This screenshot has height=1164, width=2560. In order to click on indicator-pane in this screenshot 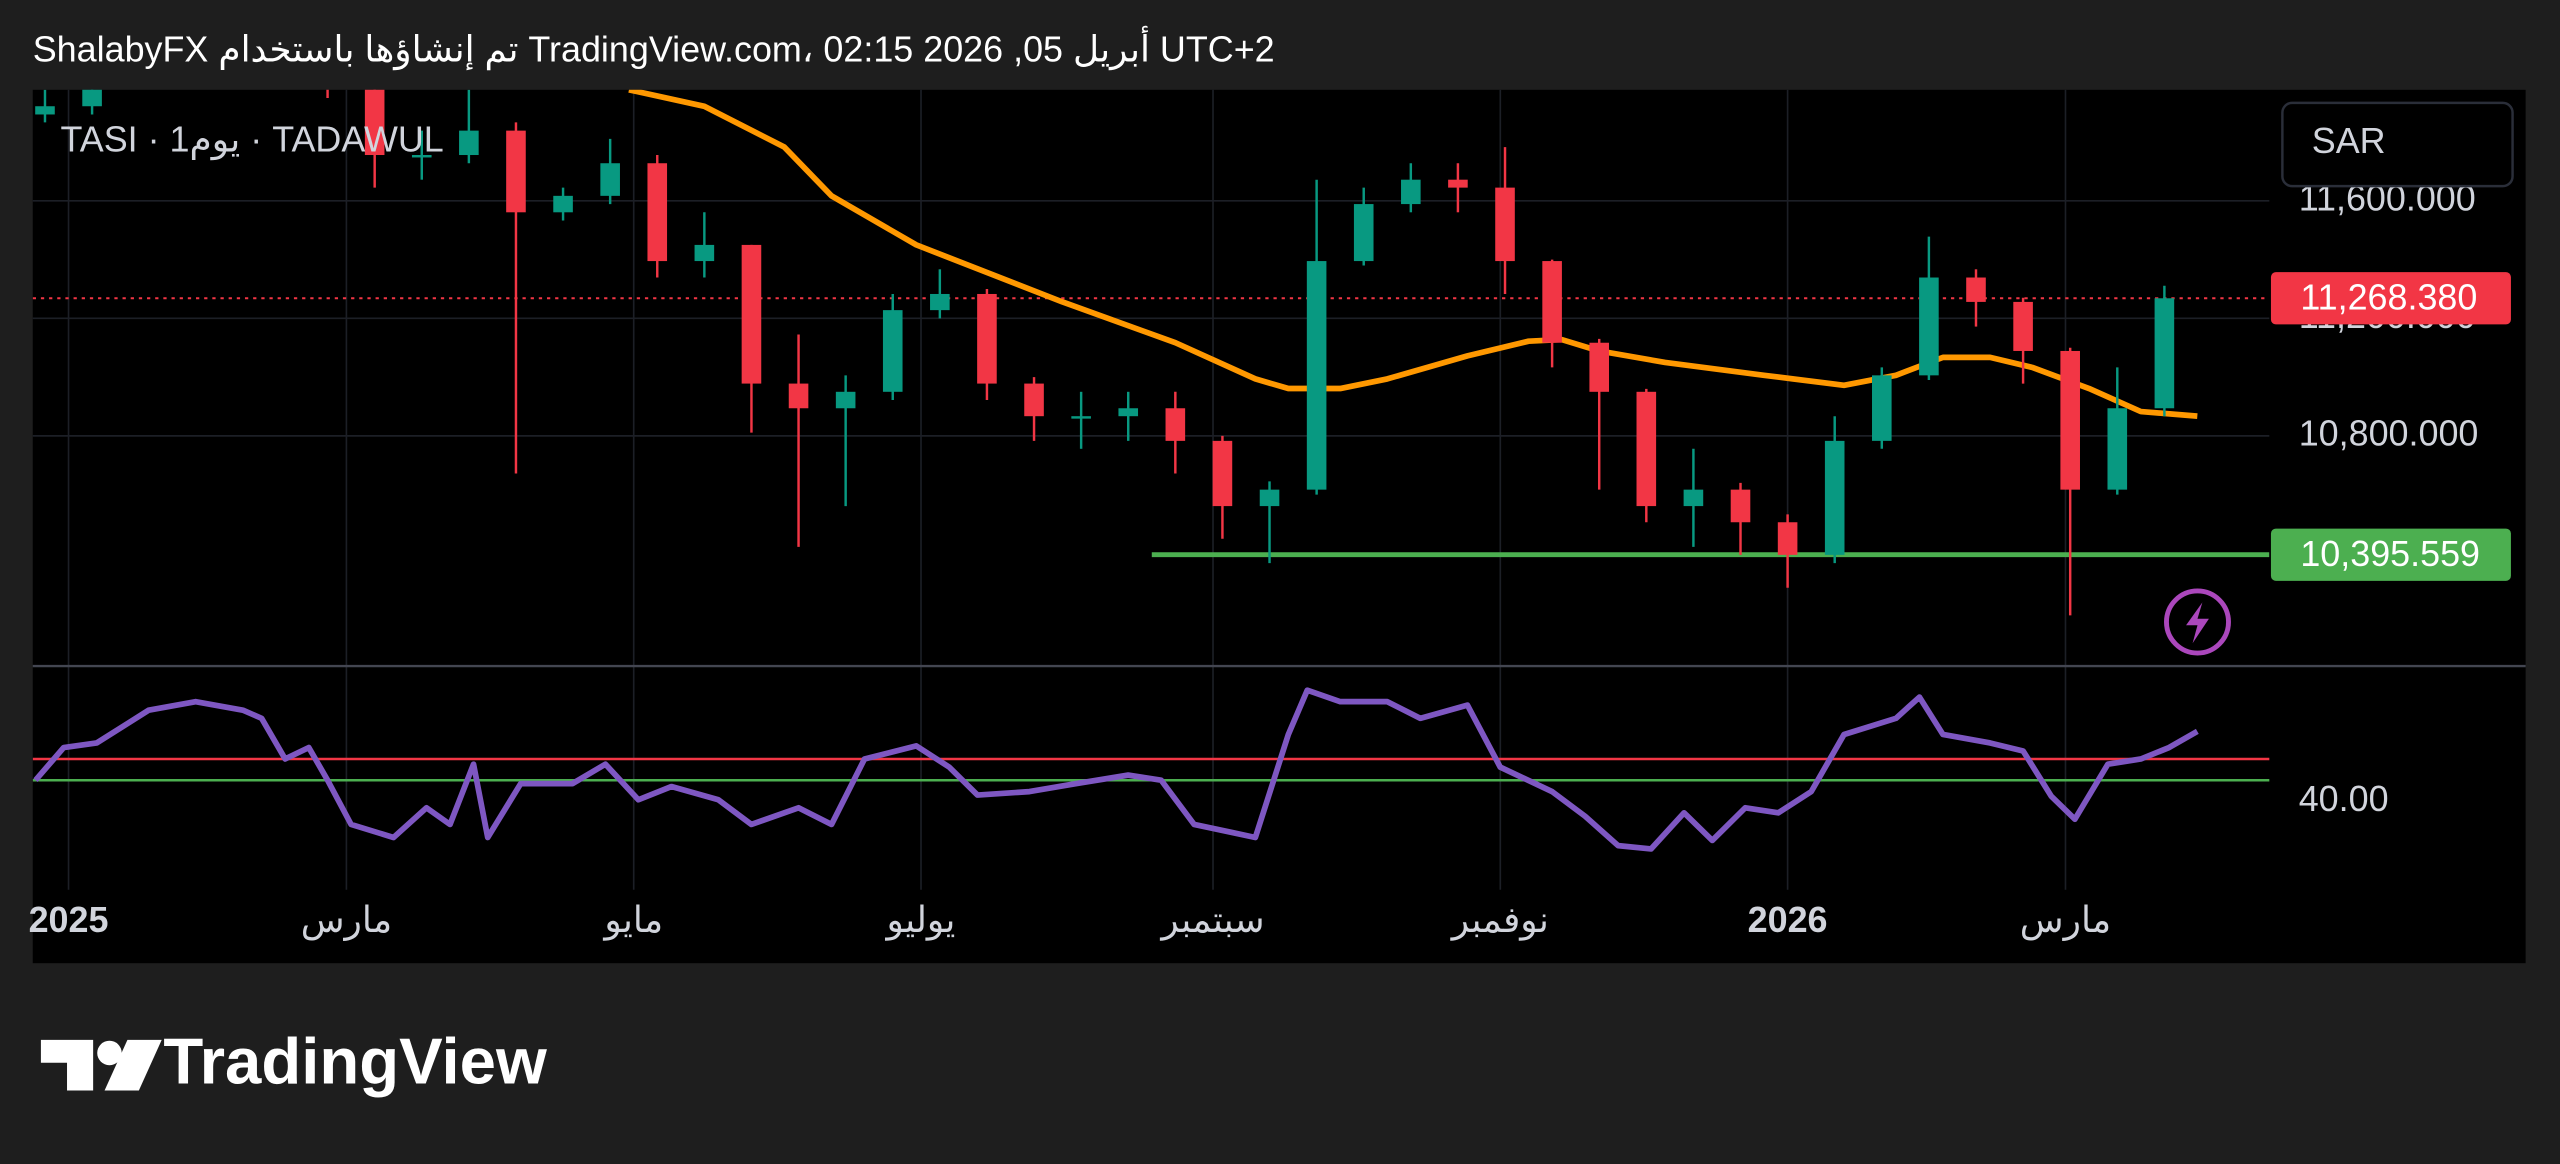, I will do `click(1151, 769)`.